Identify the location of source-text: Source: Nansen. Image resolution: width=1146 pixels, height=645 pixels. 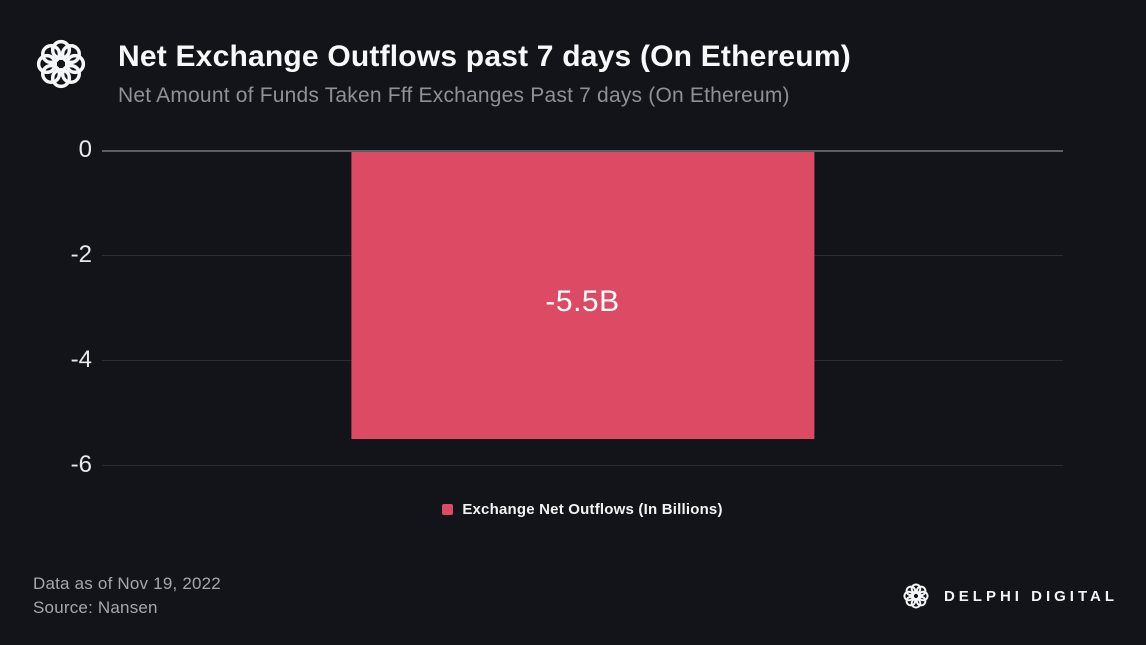
(95, 607).